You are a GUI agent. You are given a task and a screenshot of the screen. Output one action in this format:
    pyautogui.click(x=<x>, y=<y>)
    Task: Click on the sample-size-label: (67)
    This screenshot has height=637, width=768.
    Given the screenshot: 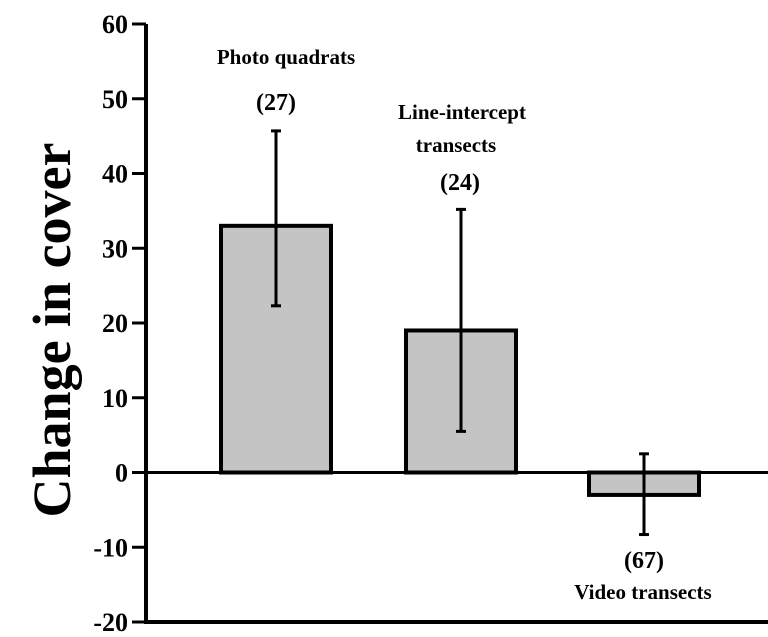 What is the action you would take?
    pyautogui.click(x=644, y=561)
    